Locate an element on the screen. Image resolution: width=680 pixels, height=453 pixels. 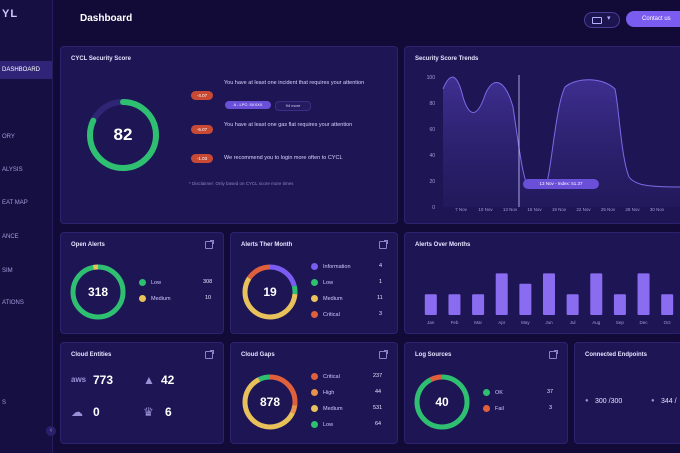
app-logo: YL is located at coordinates (10, 14).